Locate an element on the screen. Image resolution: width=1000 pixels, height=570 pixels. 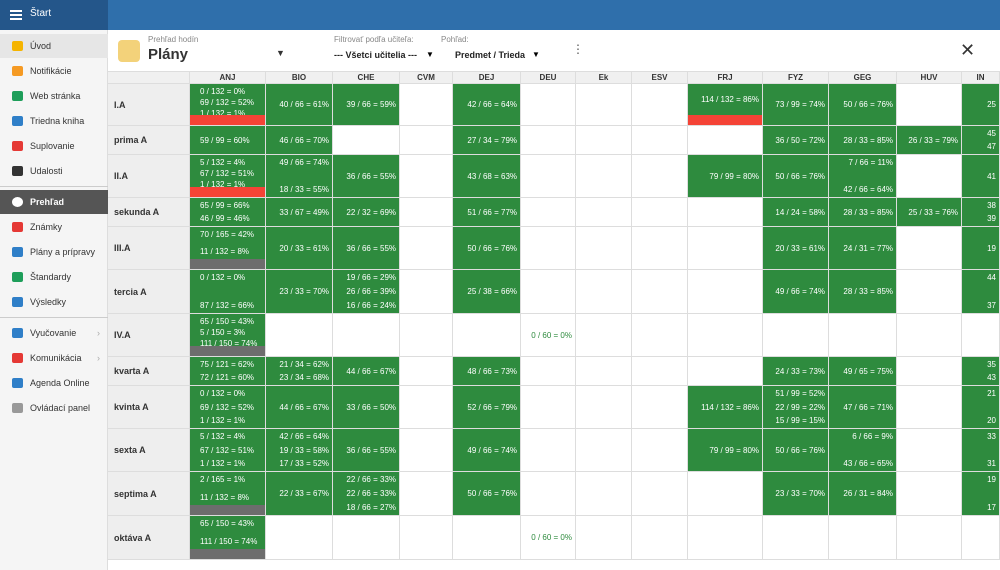
plan-cell: 33 / 67 = 49% is located at coordinates (299, 212).